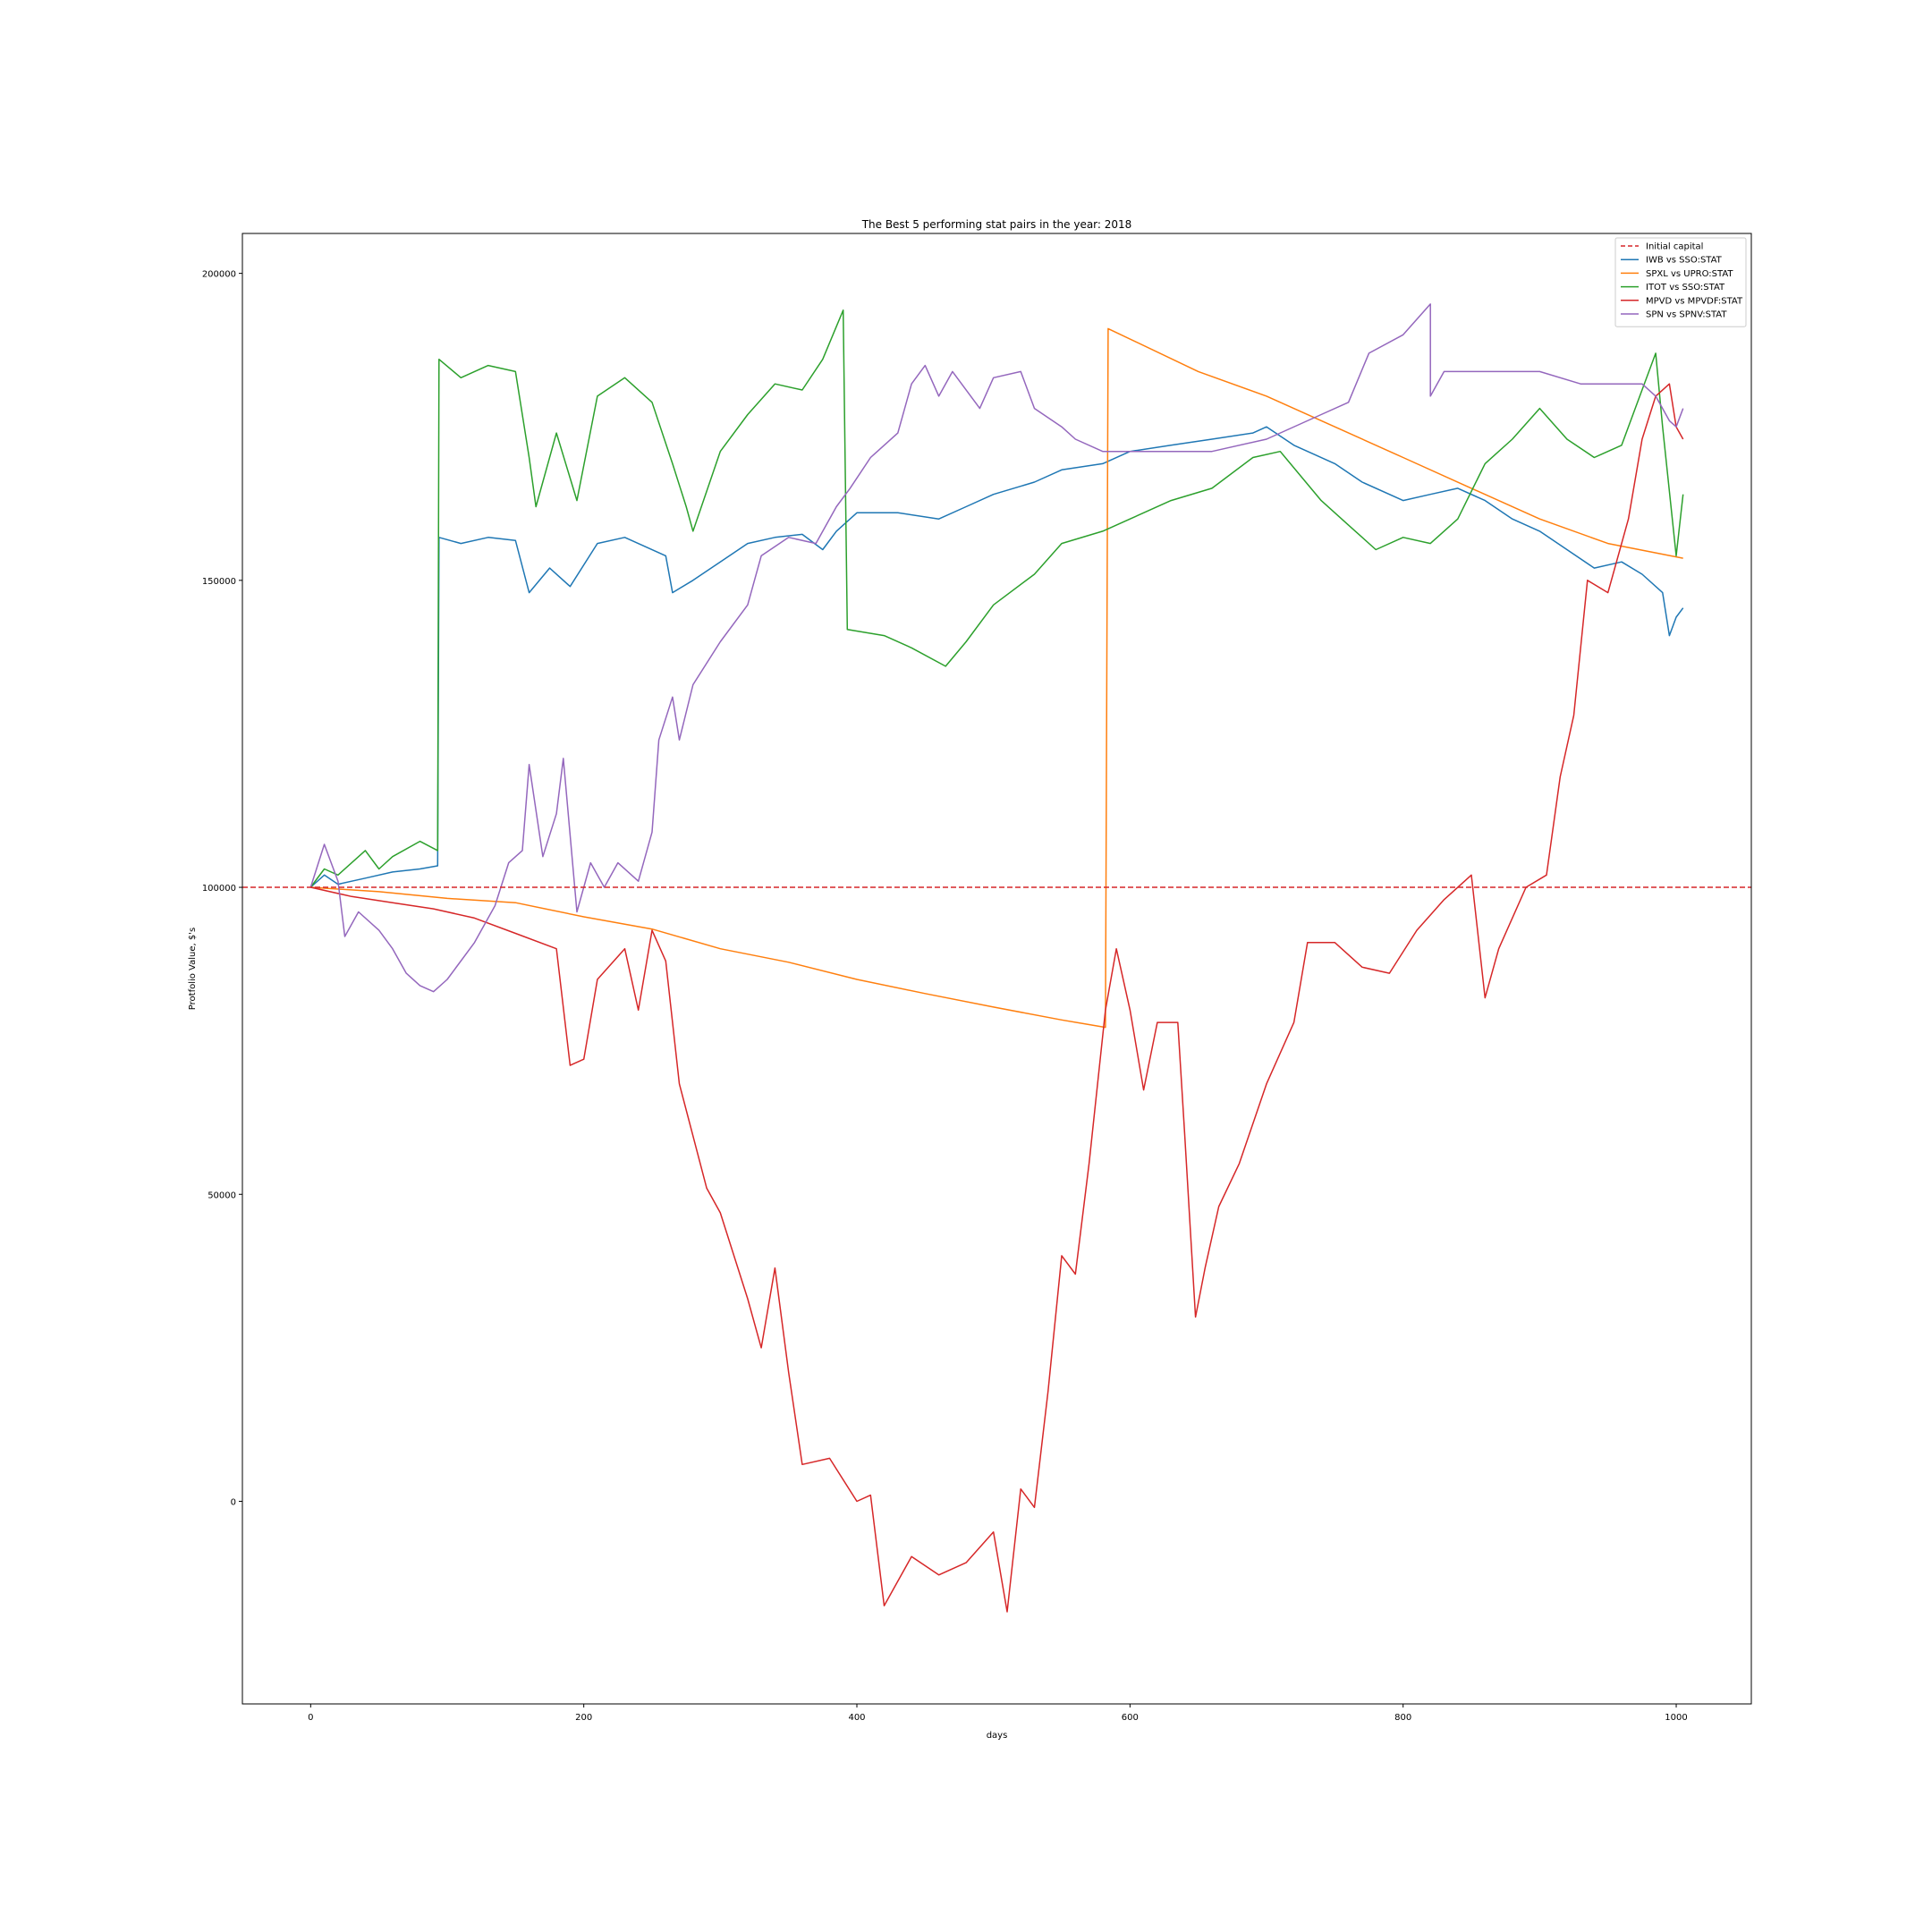  I want to click on y-axis-label: Protfolio Value, $'s, so click(193, 969).